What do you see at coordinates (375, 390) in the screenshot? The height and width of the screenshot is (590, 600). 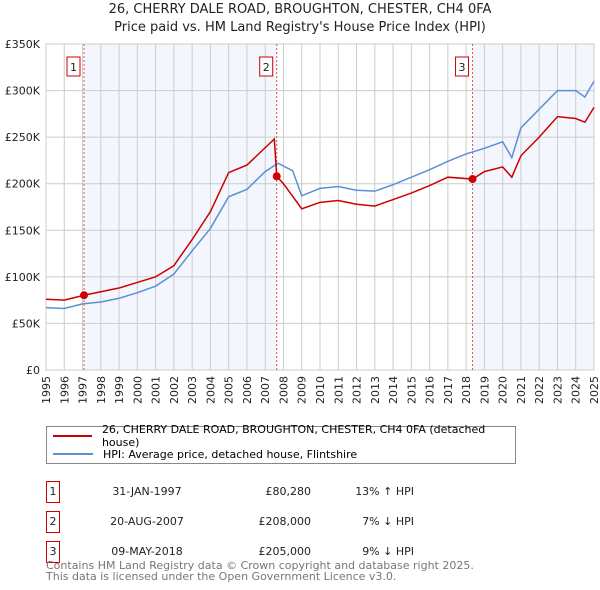 I see `x-tick-label: 2013` at bounding box center [375, 390].